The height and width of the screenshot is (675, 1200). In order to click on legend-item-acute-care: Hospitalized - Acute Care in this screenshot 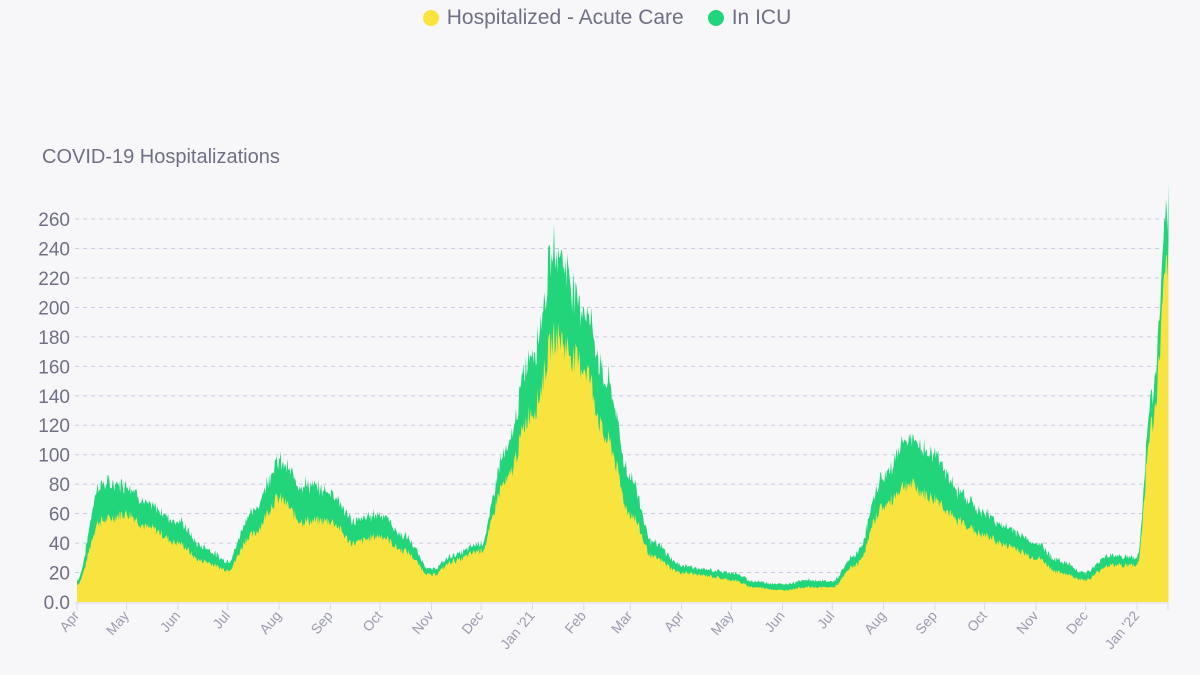, I will do `click(546, 18)`.